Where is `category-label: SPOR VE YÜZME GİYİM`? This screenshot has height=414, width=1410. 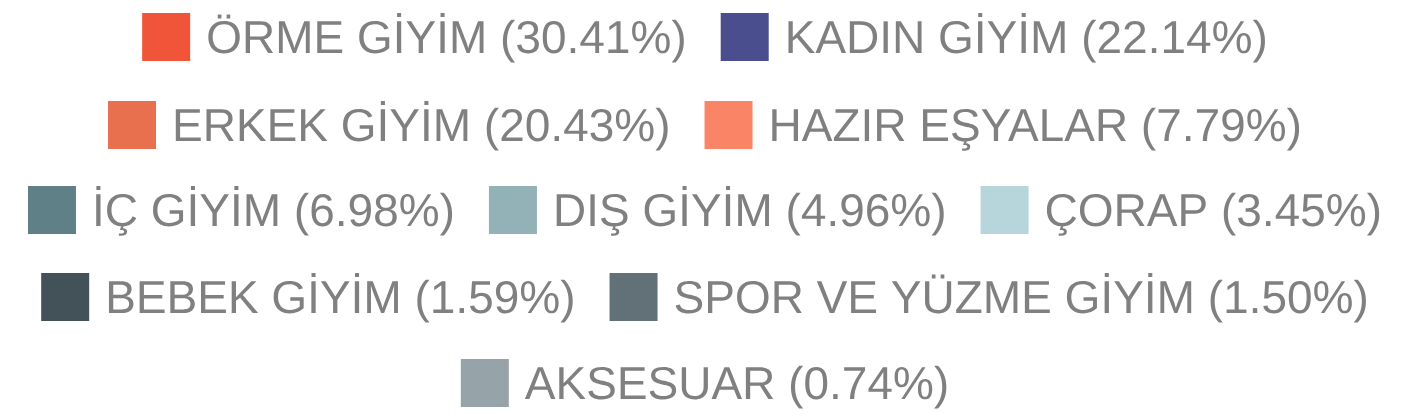
category-label: SPOR VE YÜZME GİYİM is located at coordinates (933, 293).